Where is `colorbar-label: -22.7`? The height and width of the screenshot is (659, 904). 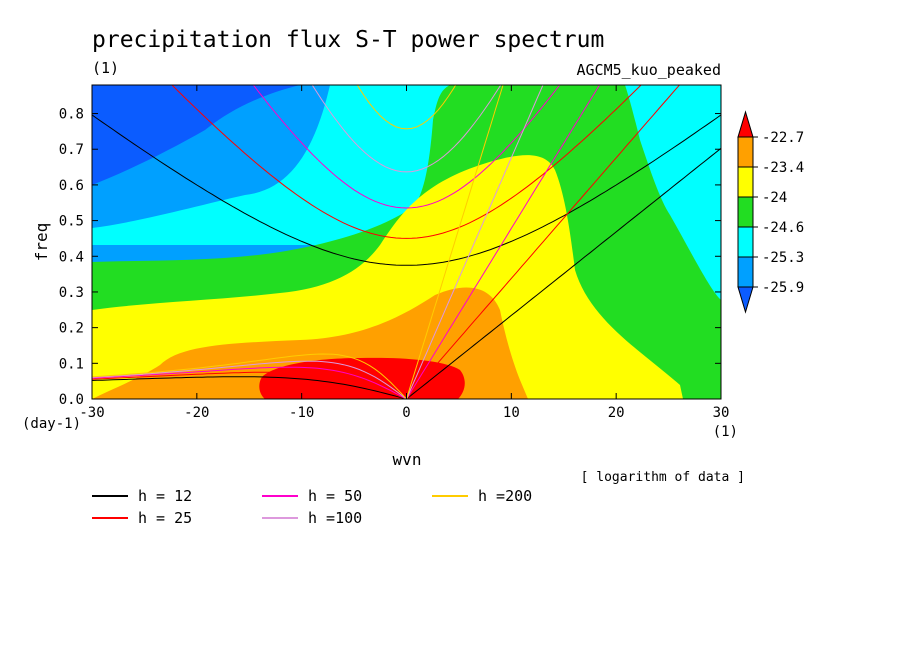 colorbar-label: -22.7 is located at coordinates (783, 138).